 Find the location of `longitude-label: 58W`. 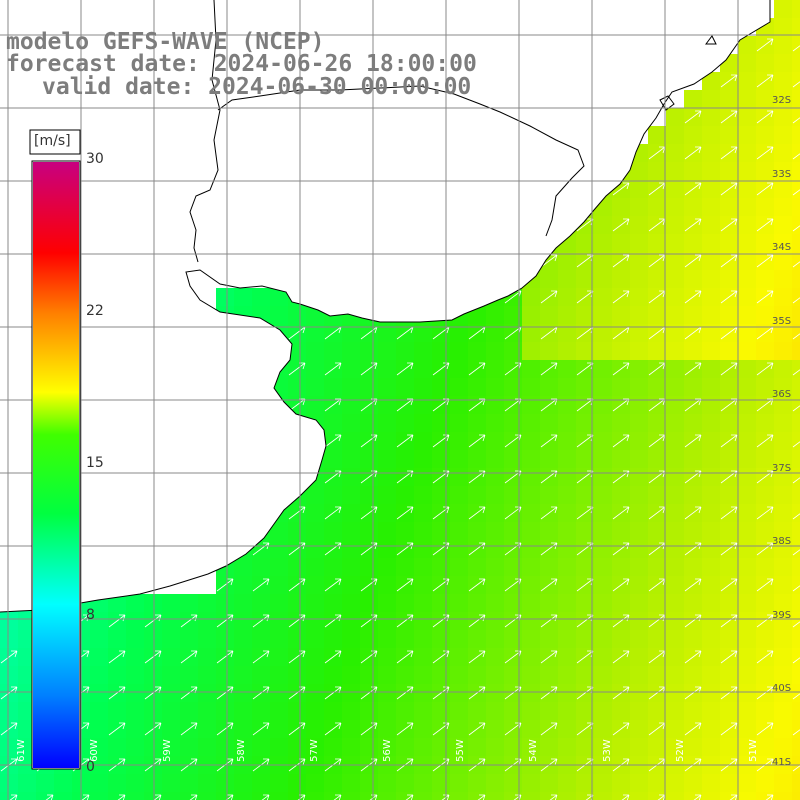

longitude-label: 58W is located at coordinates (241, 750).